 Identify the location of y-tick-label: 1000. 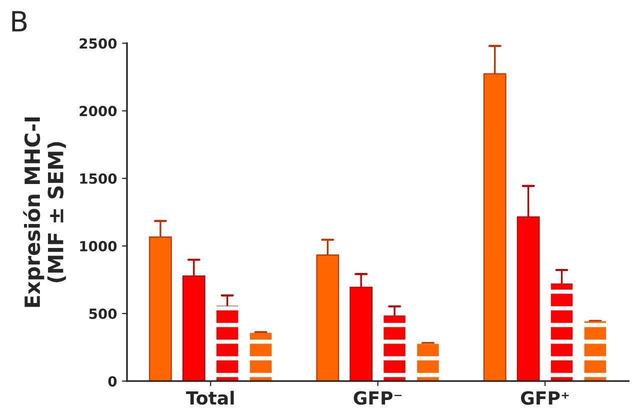
(98, 246).